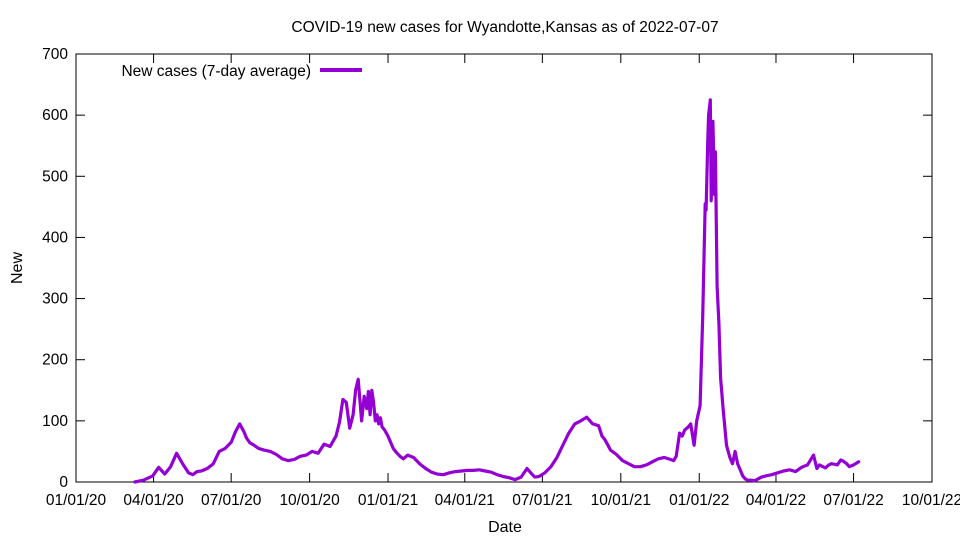 This screenshot has height=545, width=960. I want to click on x-tick-label: 10/01/21, so click(621, 500).